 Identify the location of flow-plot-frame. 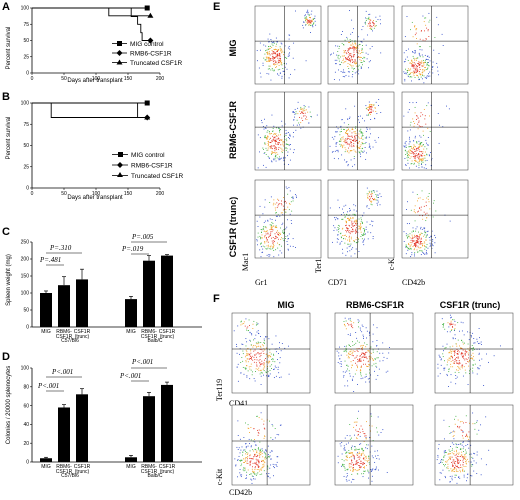
(288, 131).